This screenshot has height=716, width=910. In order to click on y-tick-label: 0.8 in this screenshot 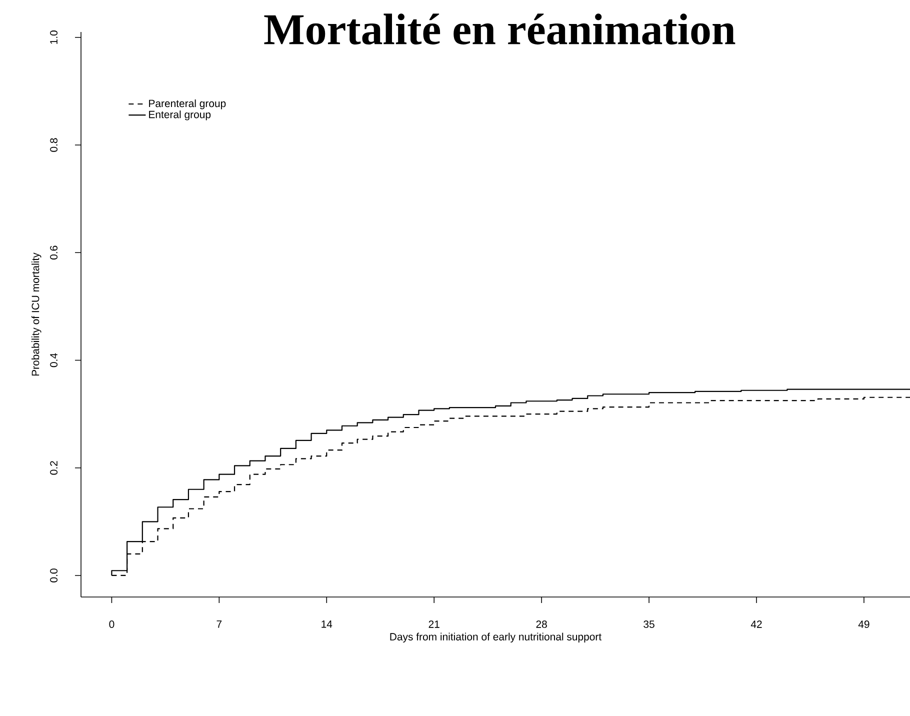, I will do `click(54, 145)`.